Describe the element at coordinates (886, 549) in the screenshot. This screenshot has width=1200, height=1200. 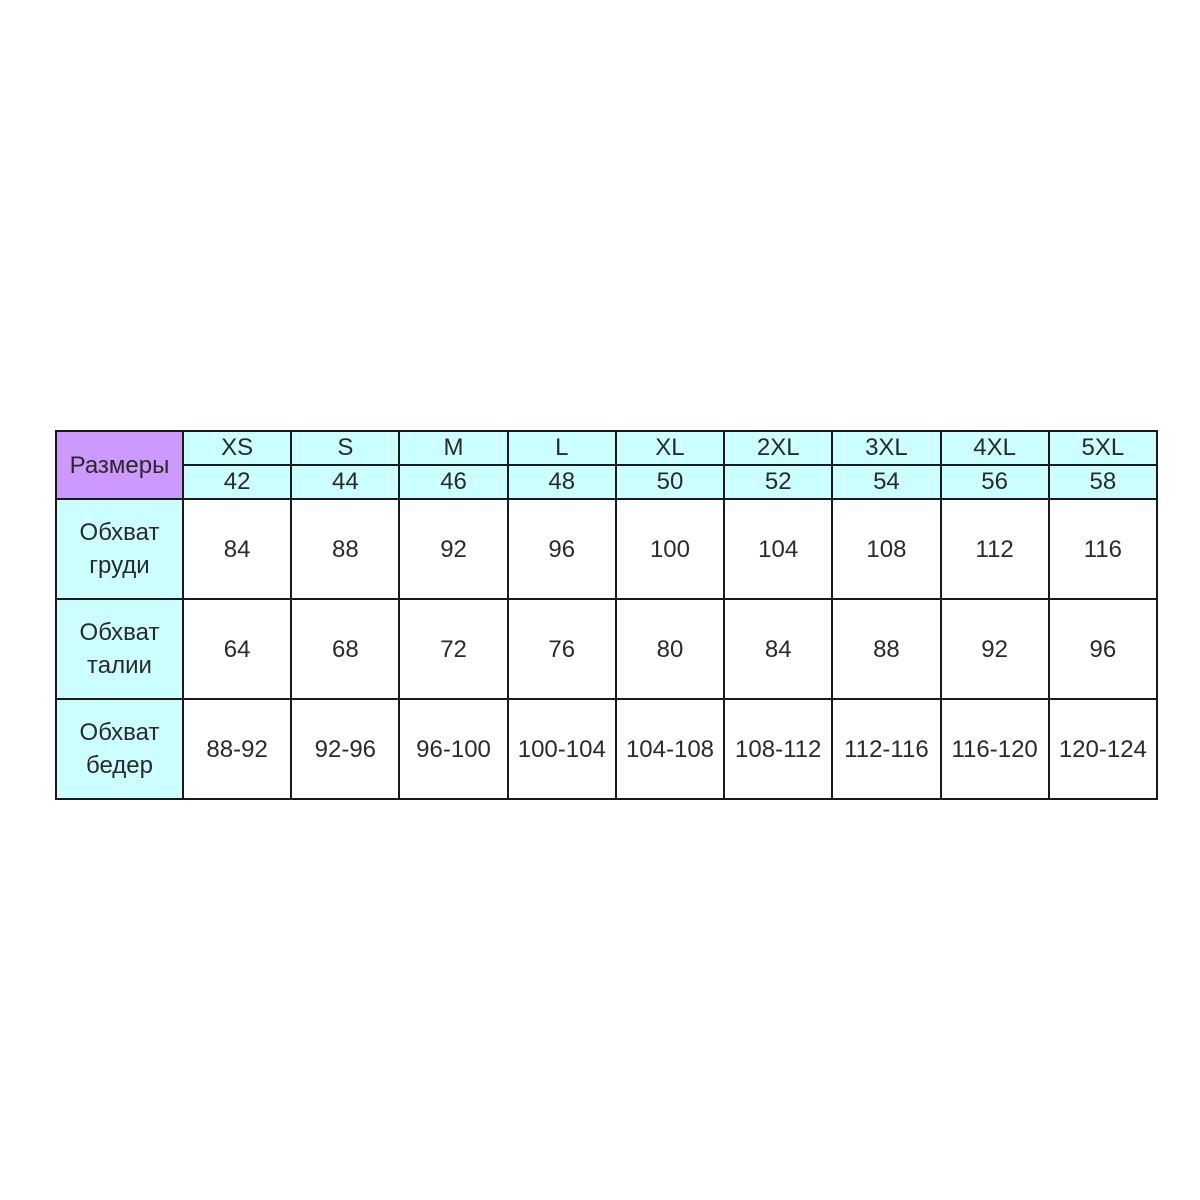
I see `value-cell: 108` at that location.